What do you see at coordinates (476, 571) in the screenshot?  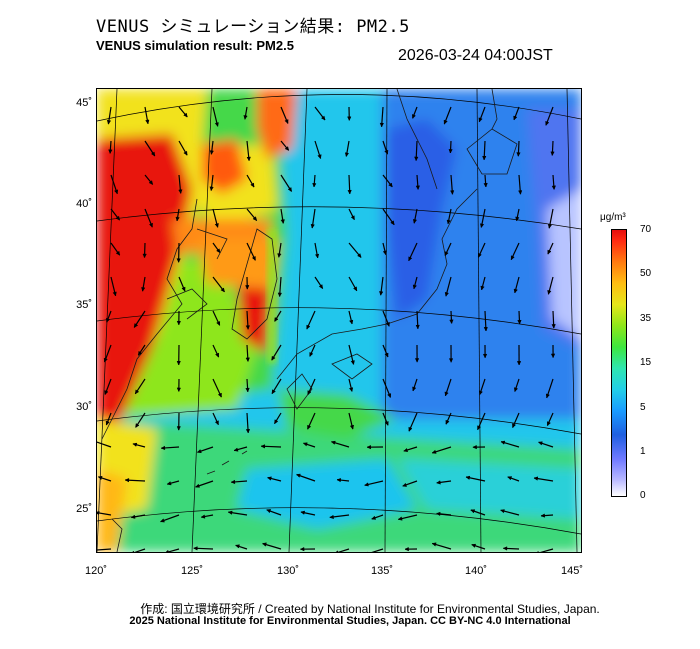 I see `lon-label-140: 140˚` at bounding box center [476, 571].